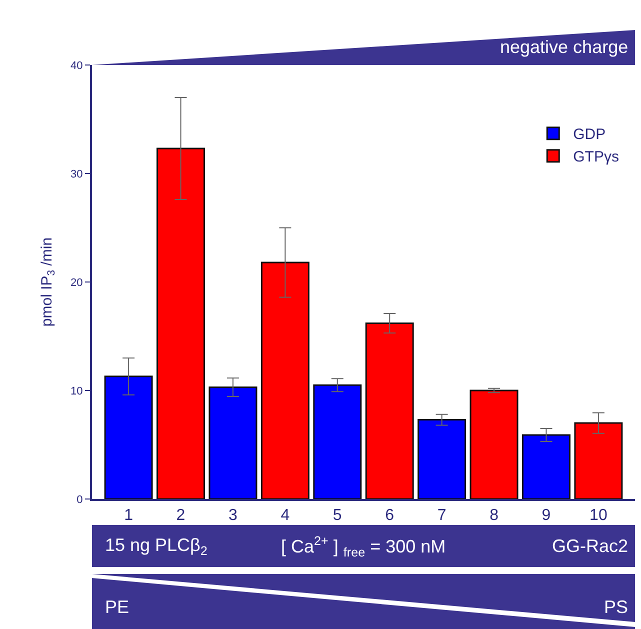 The image size is (641, 629). I want to click on legend-label: GDP, so click(589, 135).